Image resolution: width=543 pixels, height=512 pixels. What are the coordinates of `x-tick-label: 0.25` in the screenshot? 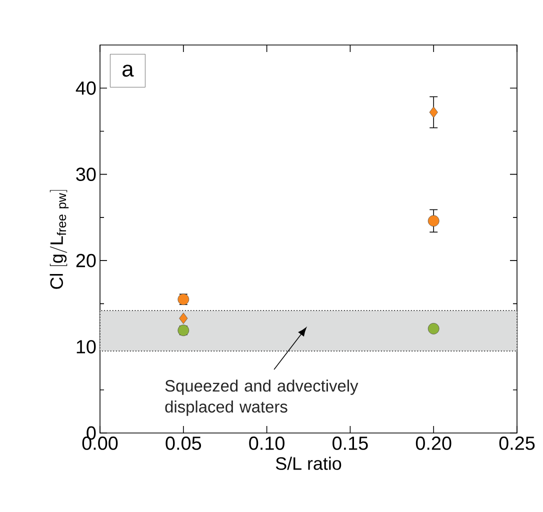 It's located at (517, 443).